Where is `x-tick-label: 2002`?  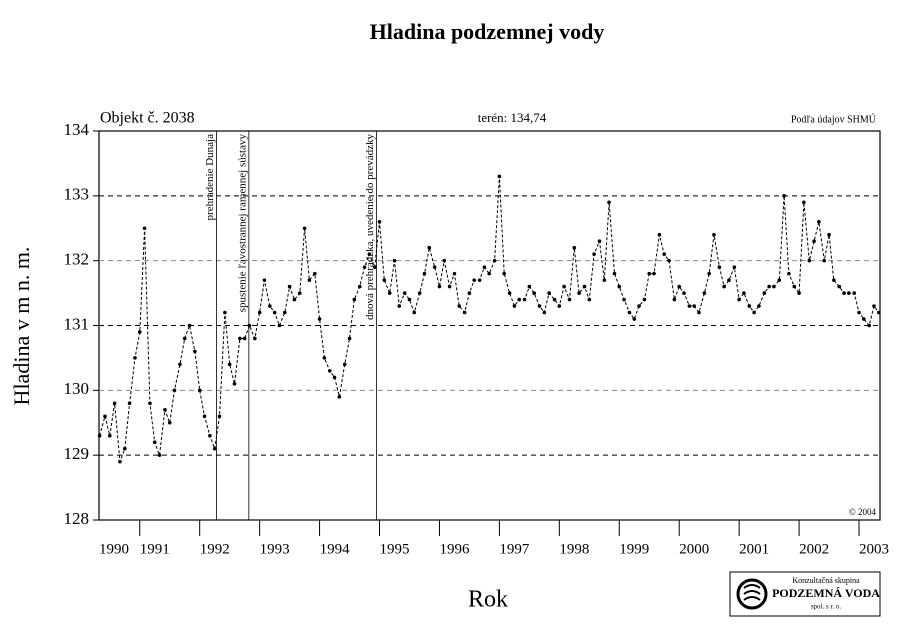 x-tick-label: 2002 is located at coordinates (814, 549).